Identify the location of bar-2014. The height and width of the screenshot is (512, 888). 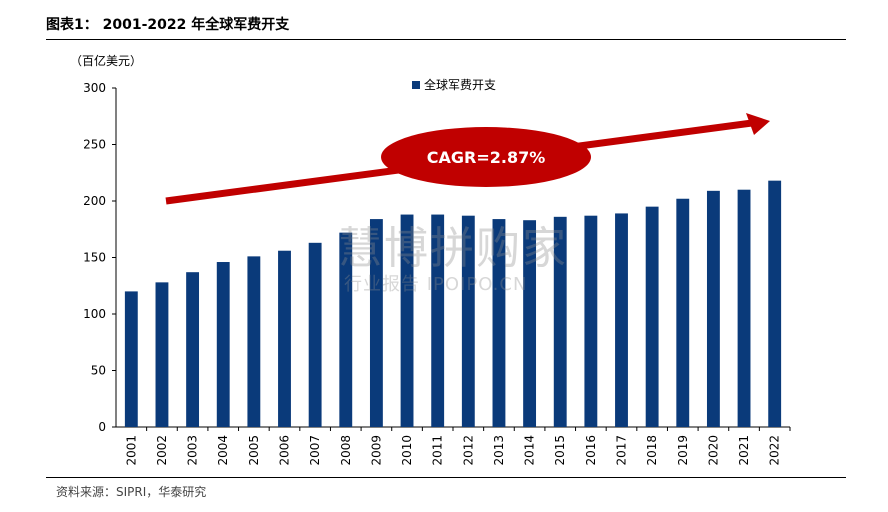
(530, 323).